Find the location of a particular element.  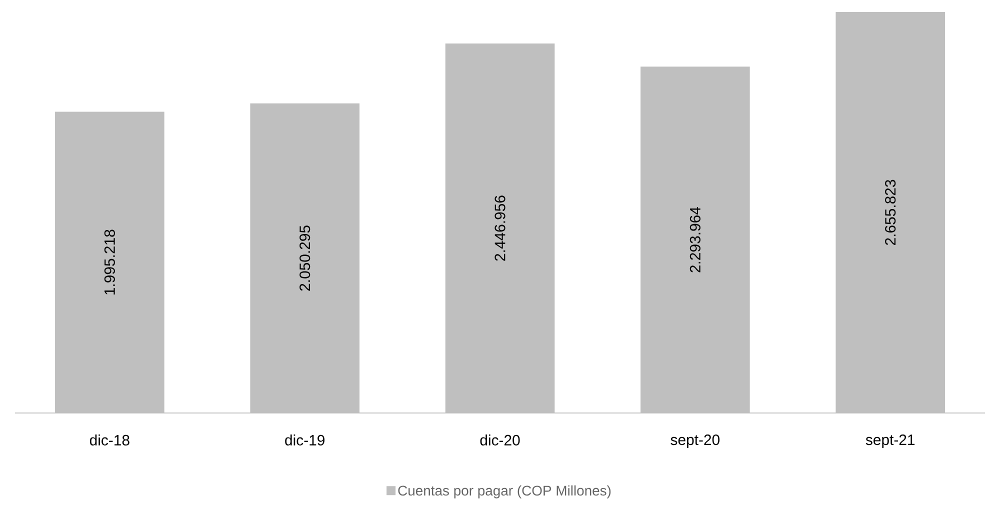

data-label: 2.050.295 is located at coordinates (305, 258).